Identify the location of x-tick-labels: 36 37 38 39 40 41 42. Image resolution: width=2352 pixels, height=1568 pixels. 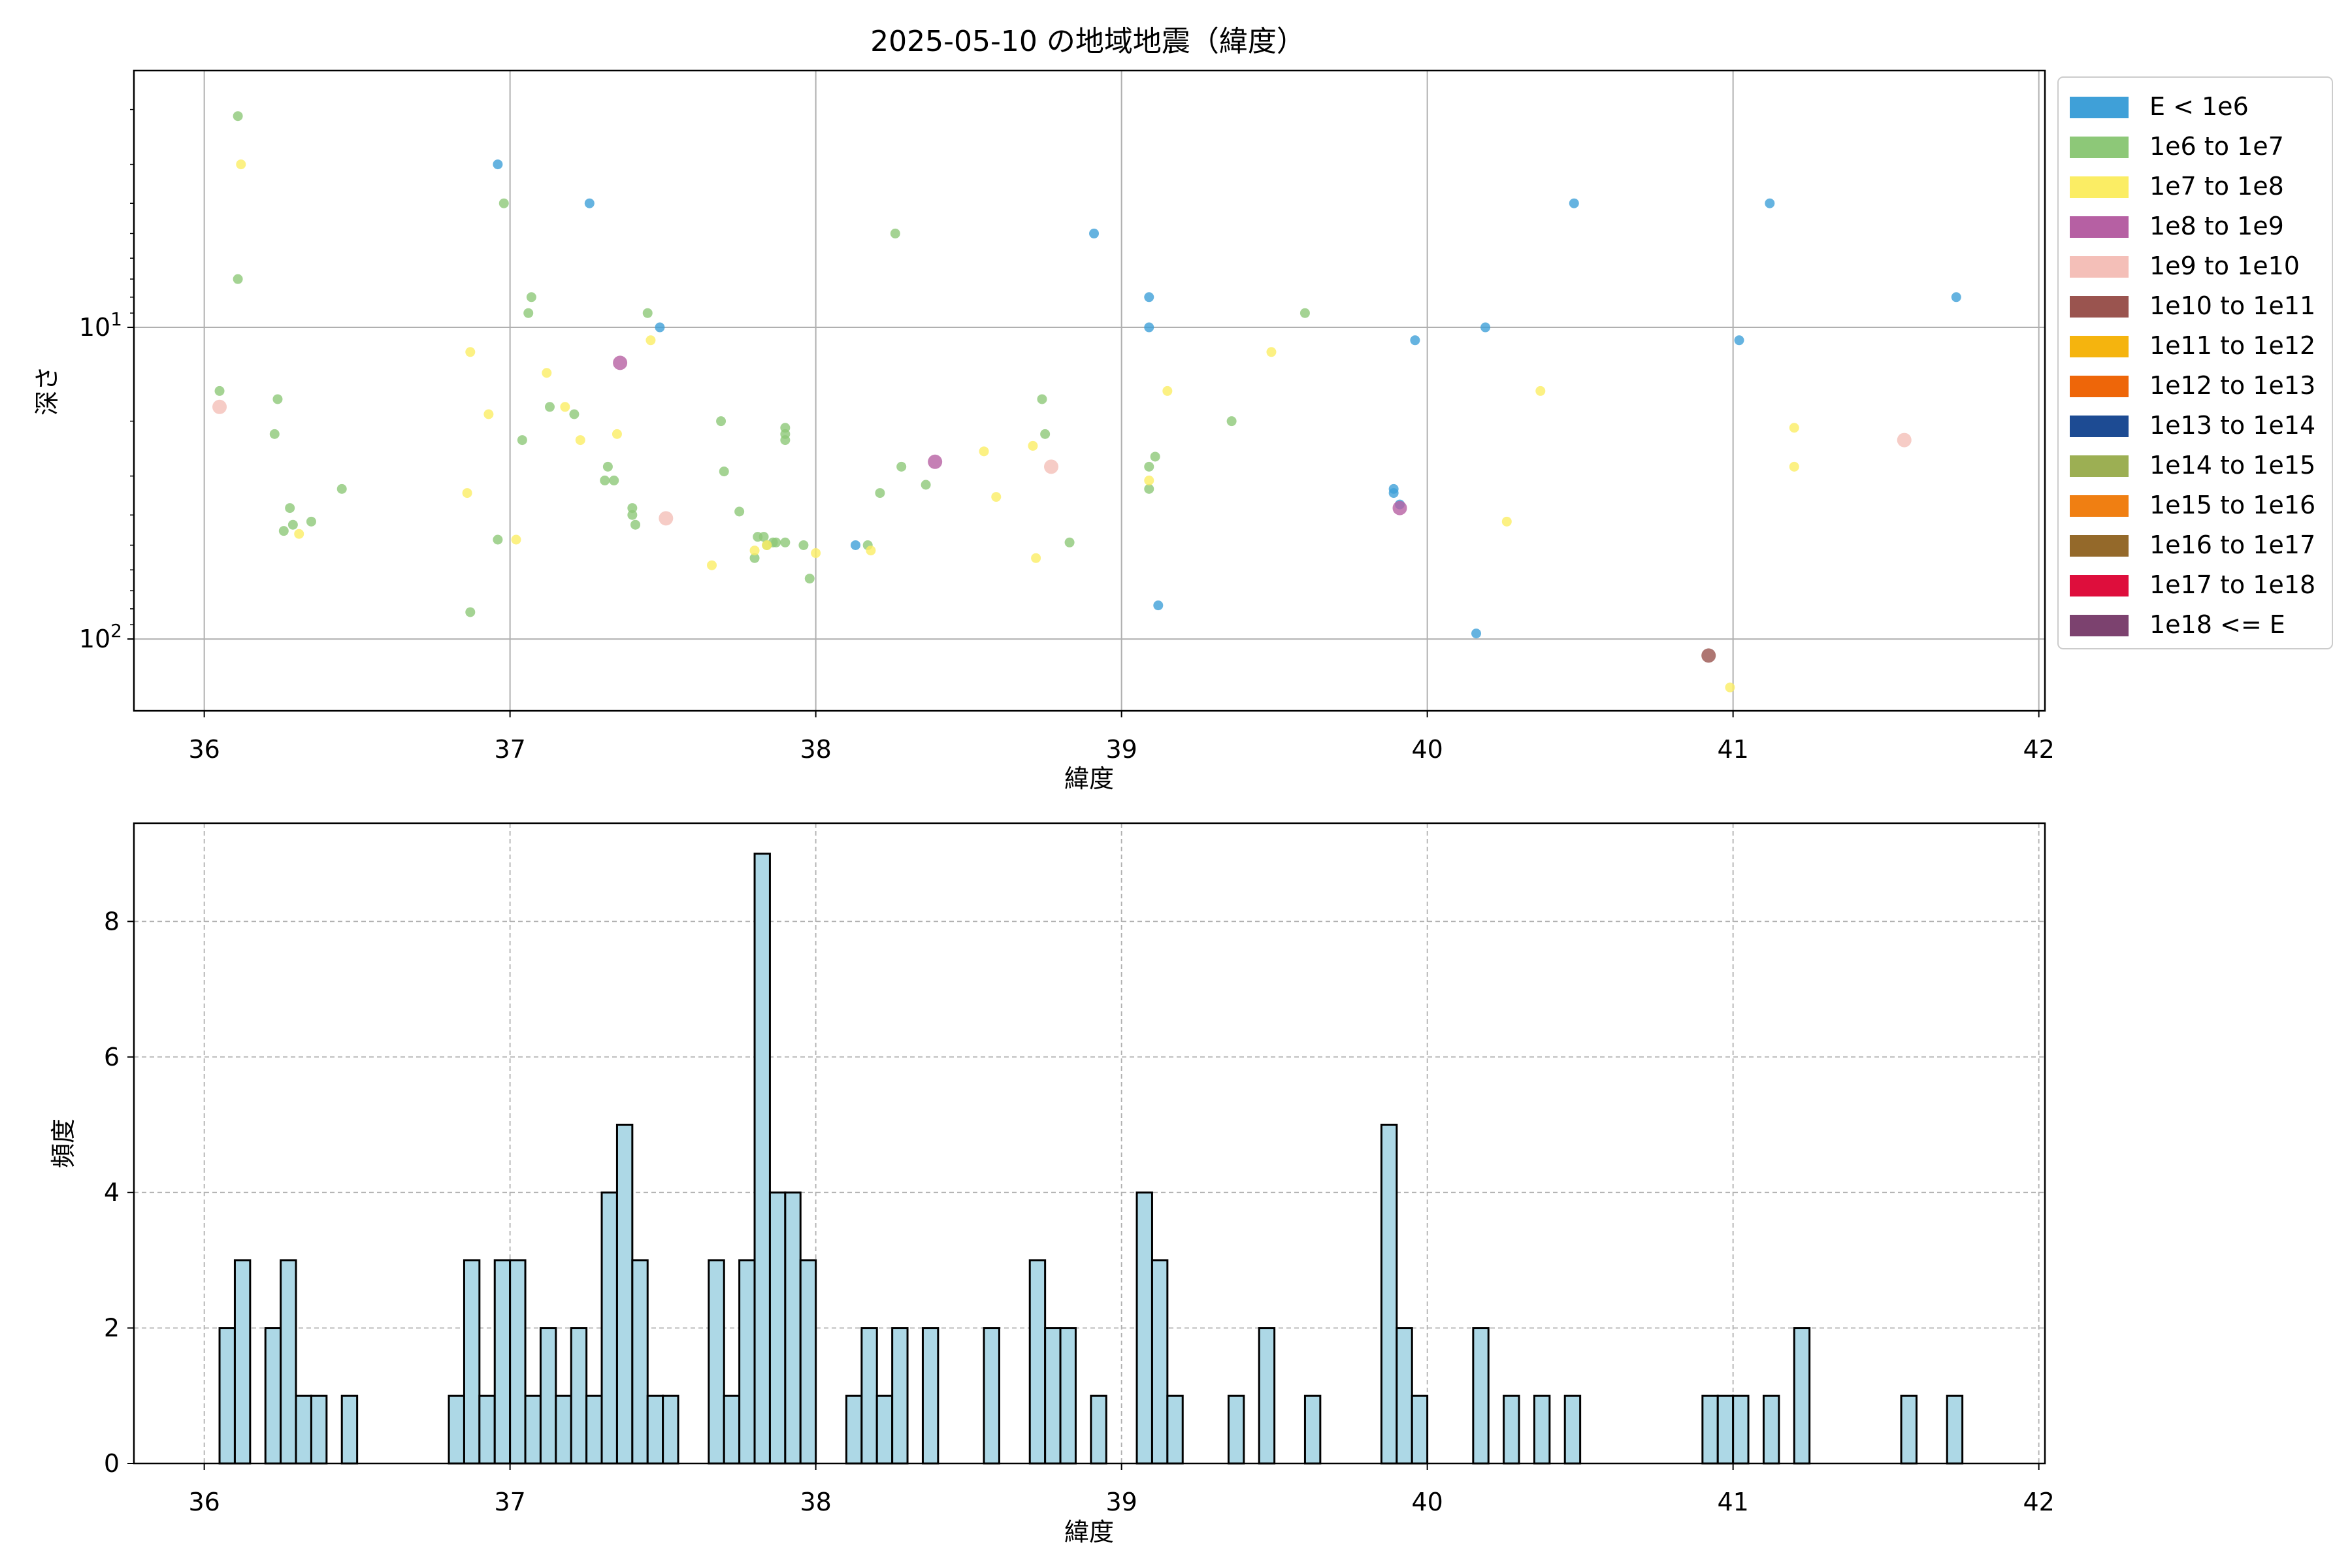
(1121, 1502).